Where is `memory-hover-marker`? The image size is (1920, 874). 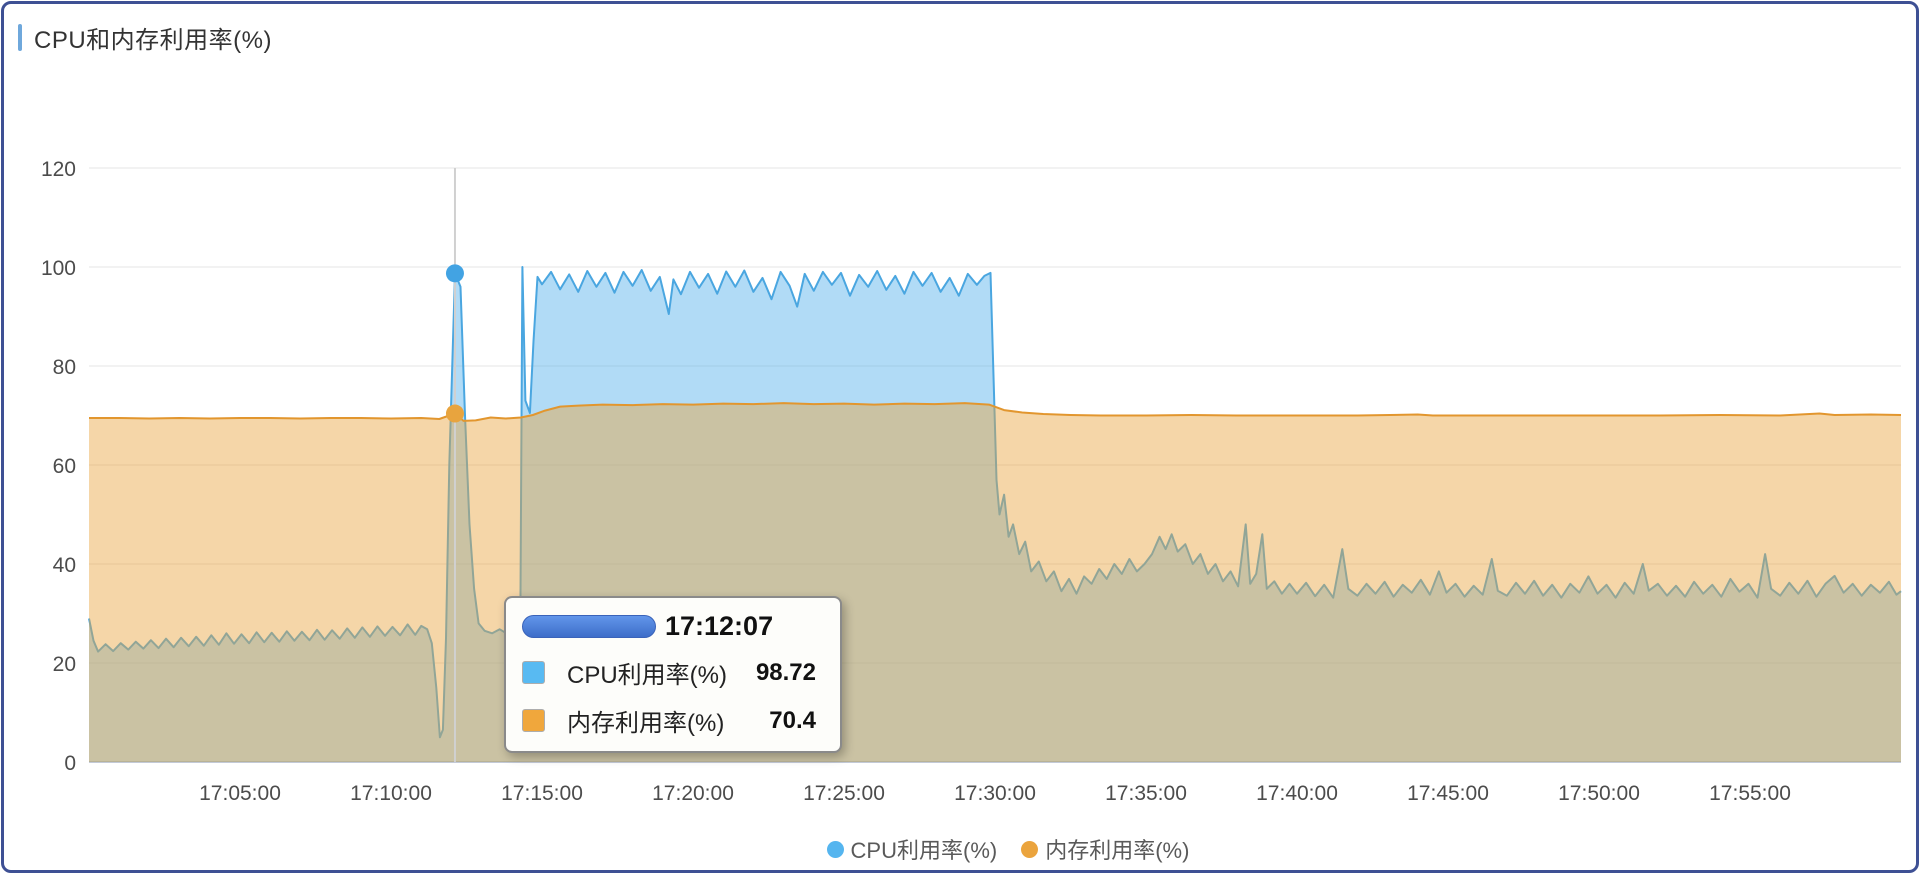
memory-hover-marker is located at coordinates (454, 413).